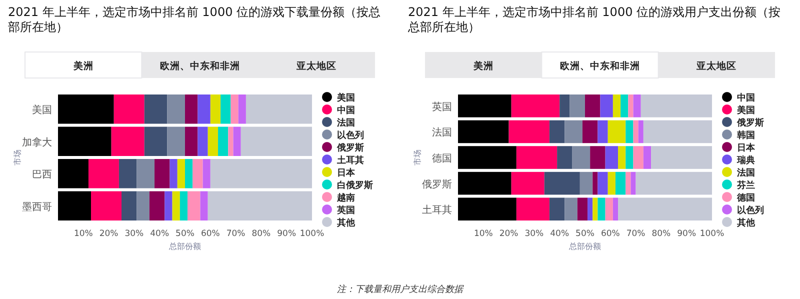 This screenshot has height=299, width=800. Describe the element at coordinates (400, 289) in the screenshot. I see `text: 注：下载量和用户支出综合数据` at that location.